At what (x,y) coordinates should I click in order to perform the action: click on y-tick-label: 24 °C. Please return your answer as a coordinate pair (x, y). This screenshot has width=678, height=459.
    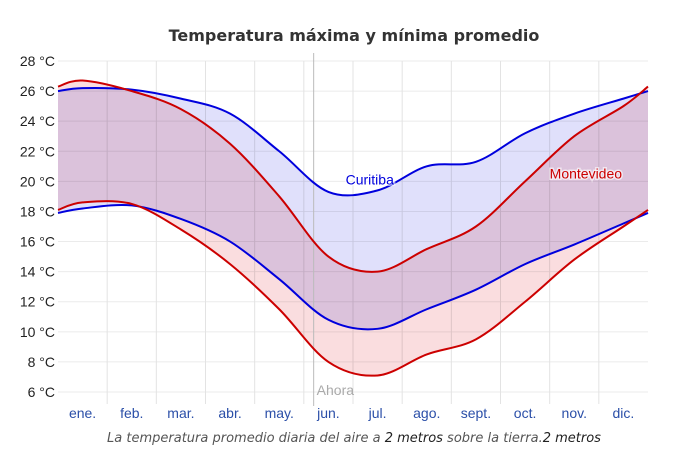
    Looking at the image, I should click on (37, 121).